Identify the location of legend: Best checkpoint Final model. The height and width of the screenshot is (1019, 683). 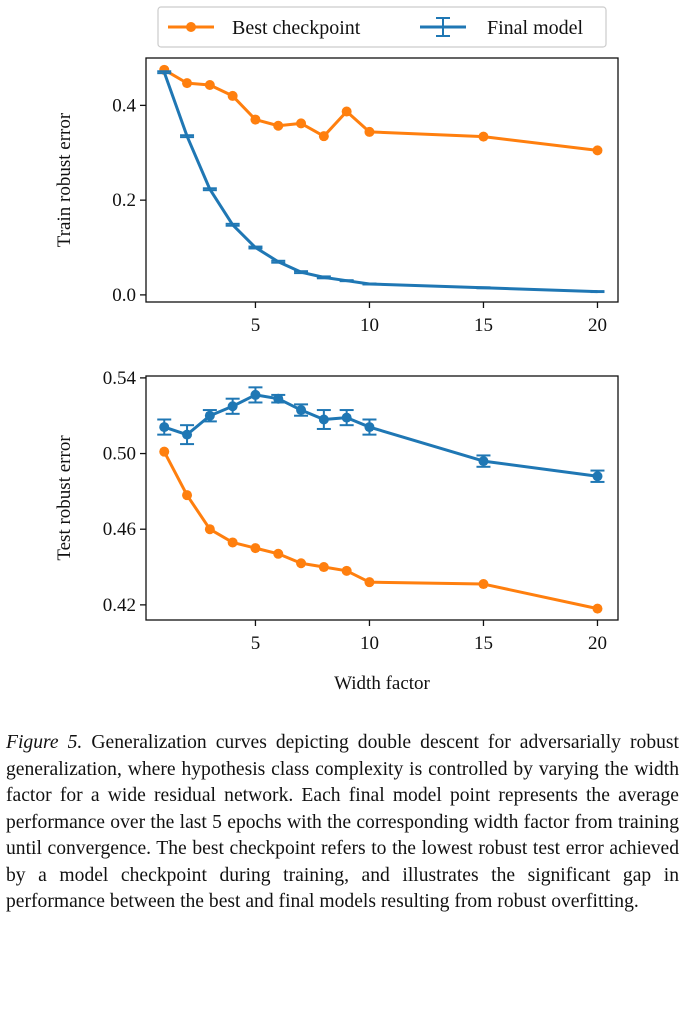
(382, 27).